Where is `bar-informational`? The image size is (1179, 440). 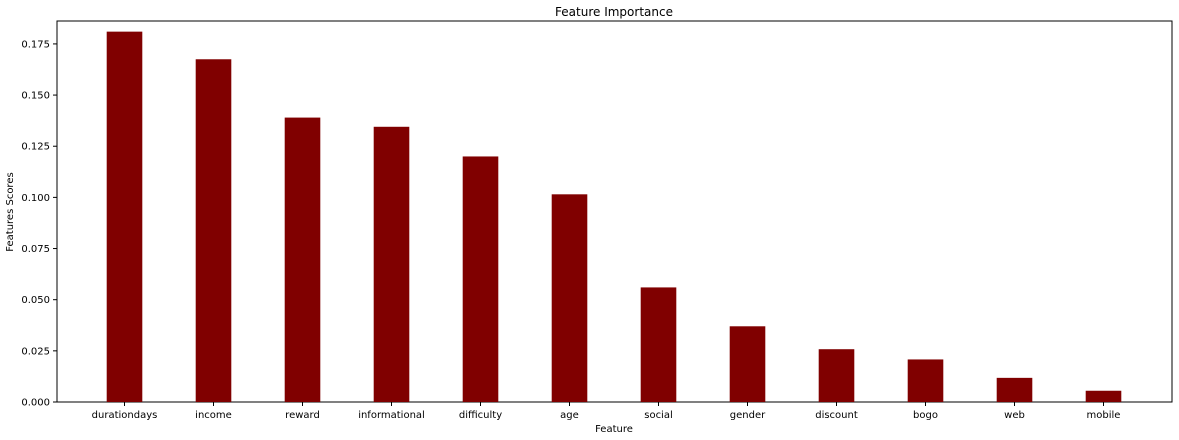
bar-informational is located at coordinates (391, 264).